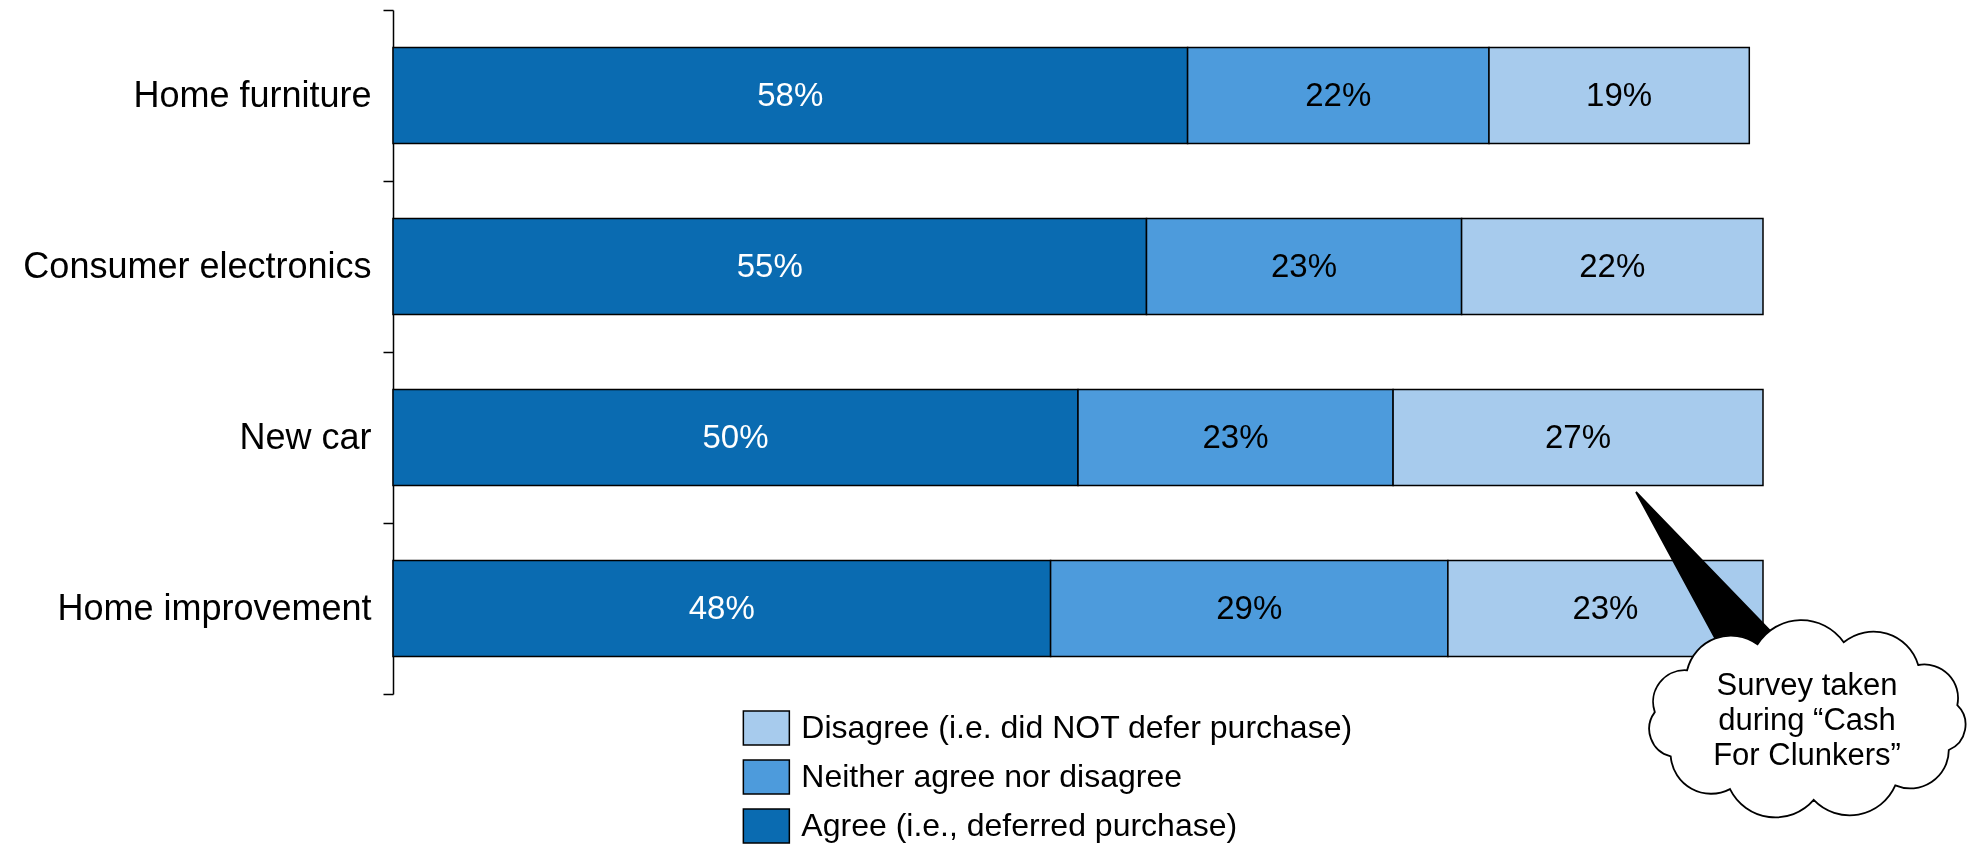  What do you see at coordinates (252, 94) in the screenshot?
I see `y-tick-label: Home furniture` at bounding box center [252, 94].